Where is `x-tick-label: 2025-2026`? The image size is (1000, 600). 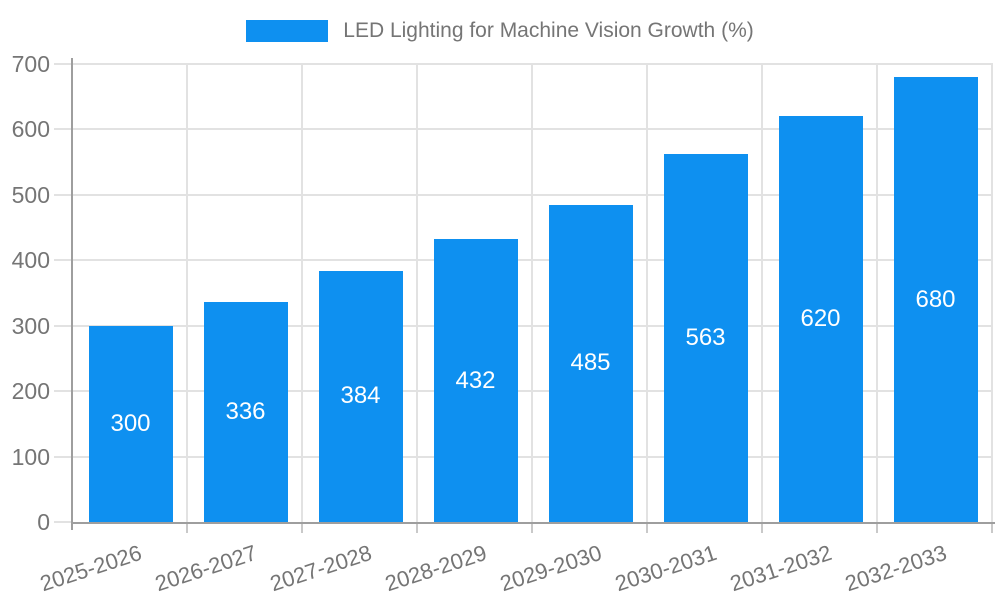 x-tick-label: 2025-2026 is located at coordinates (90, 568).